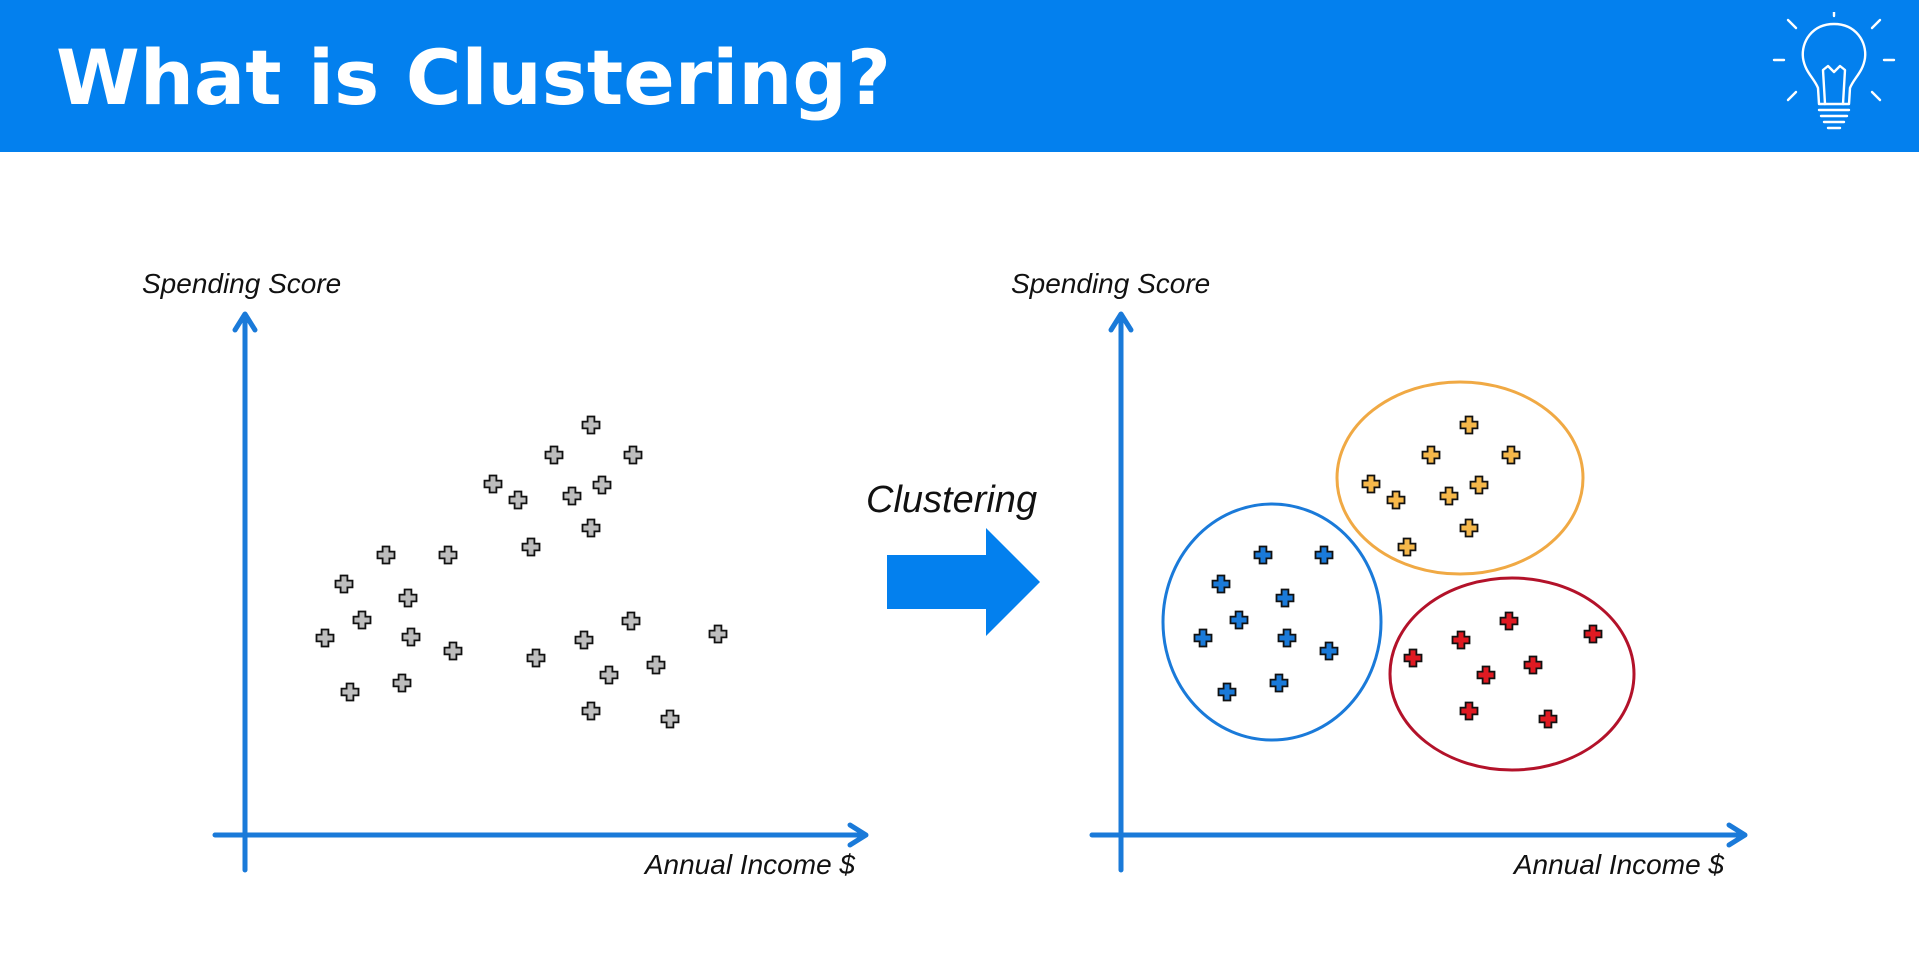 The width and height of the screenshot is (1919, 961). Describe the element at coordinates (1512, 674) in the screenshot. I see `cluster-red-ellipse` at that location.